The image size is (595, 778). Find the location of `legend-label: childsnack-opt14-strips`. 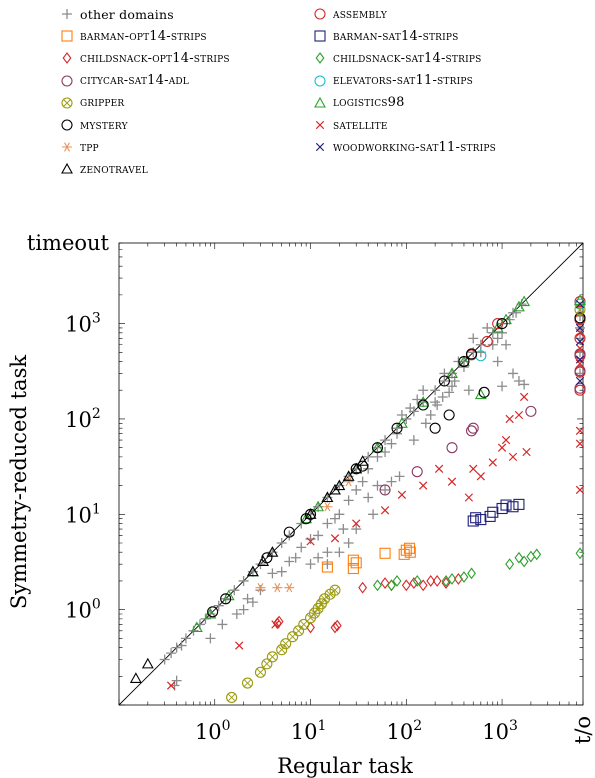

legend-label: childsnack-opt14-strips is located at coordinates (155, 58).